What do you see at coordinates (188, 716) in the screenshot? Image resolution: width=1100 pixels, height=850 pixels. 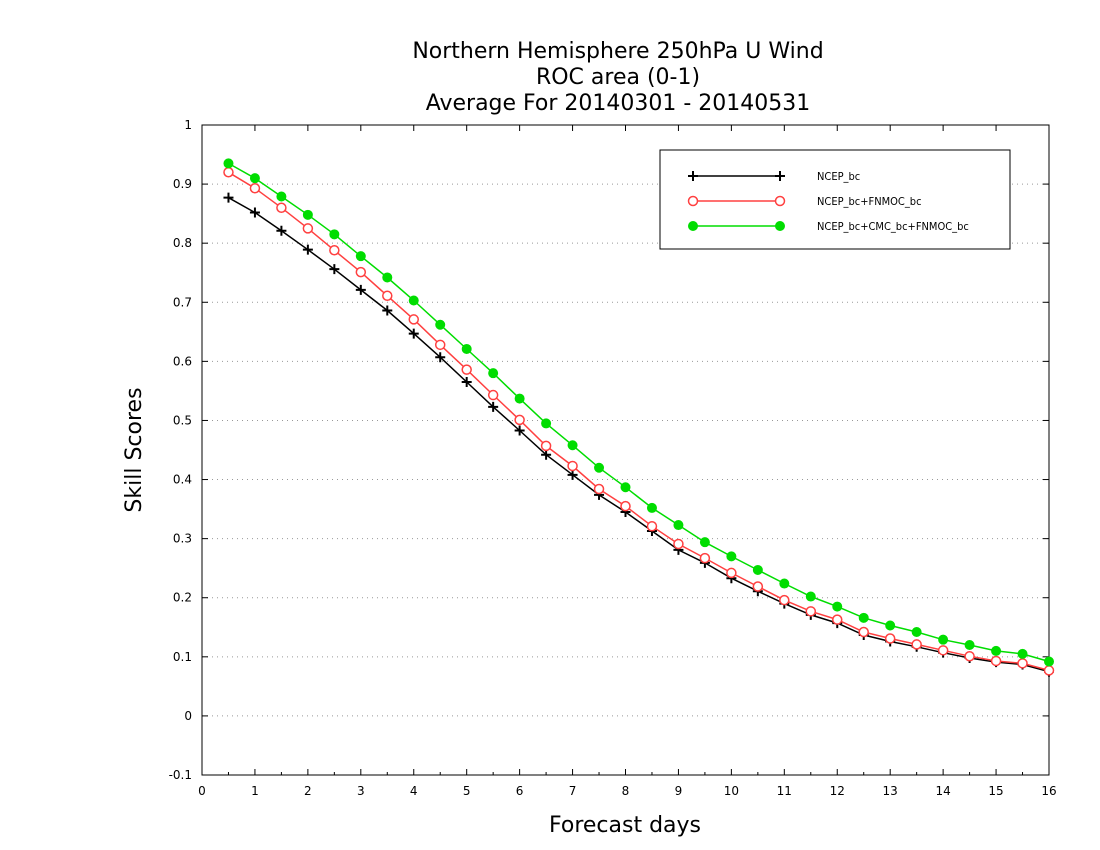 I see `y-tick-label: 0` at bounding box center [188, 716].